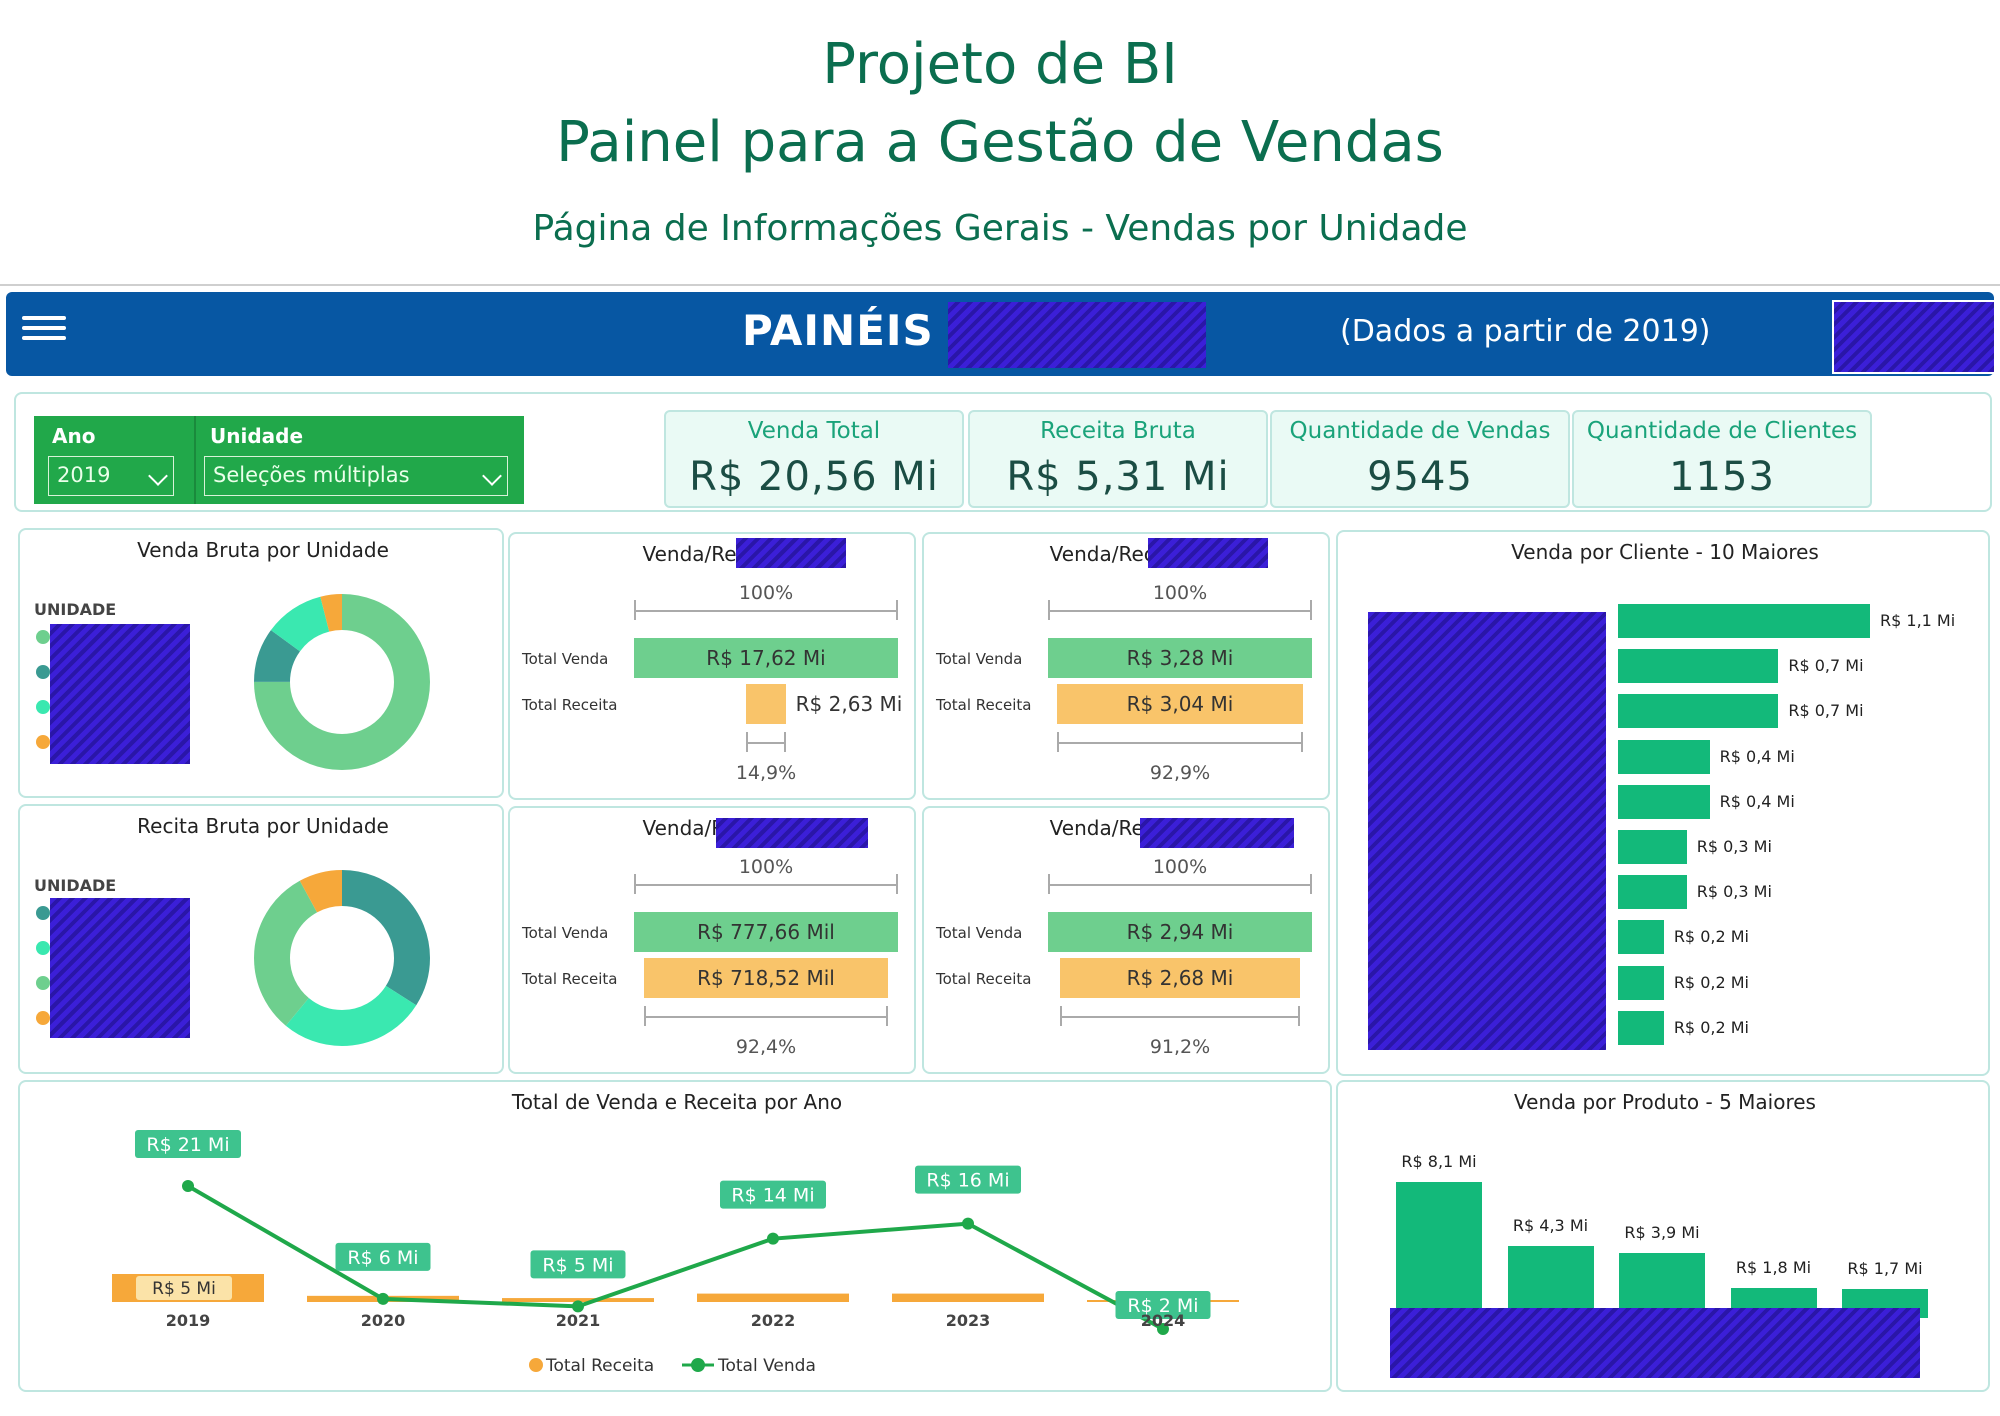  What do you see at coordinates (1439, 1161) in the screenshot?
I see `product-bar-label: R$ 8,1 Mi` at bounding box center [1439, 1161].